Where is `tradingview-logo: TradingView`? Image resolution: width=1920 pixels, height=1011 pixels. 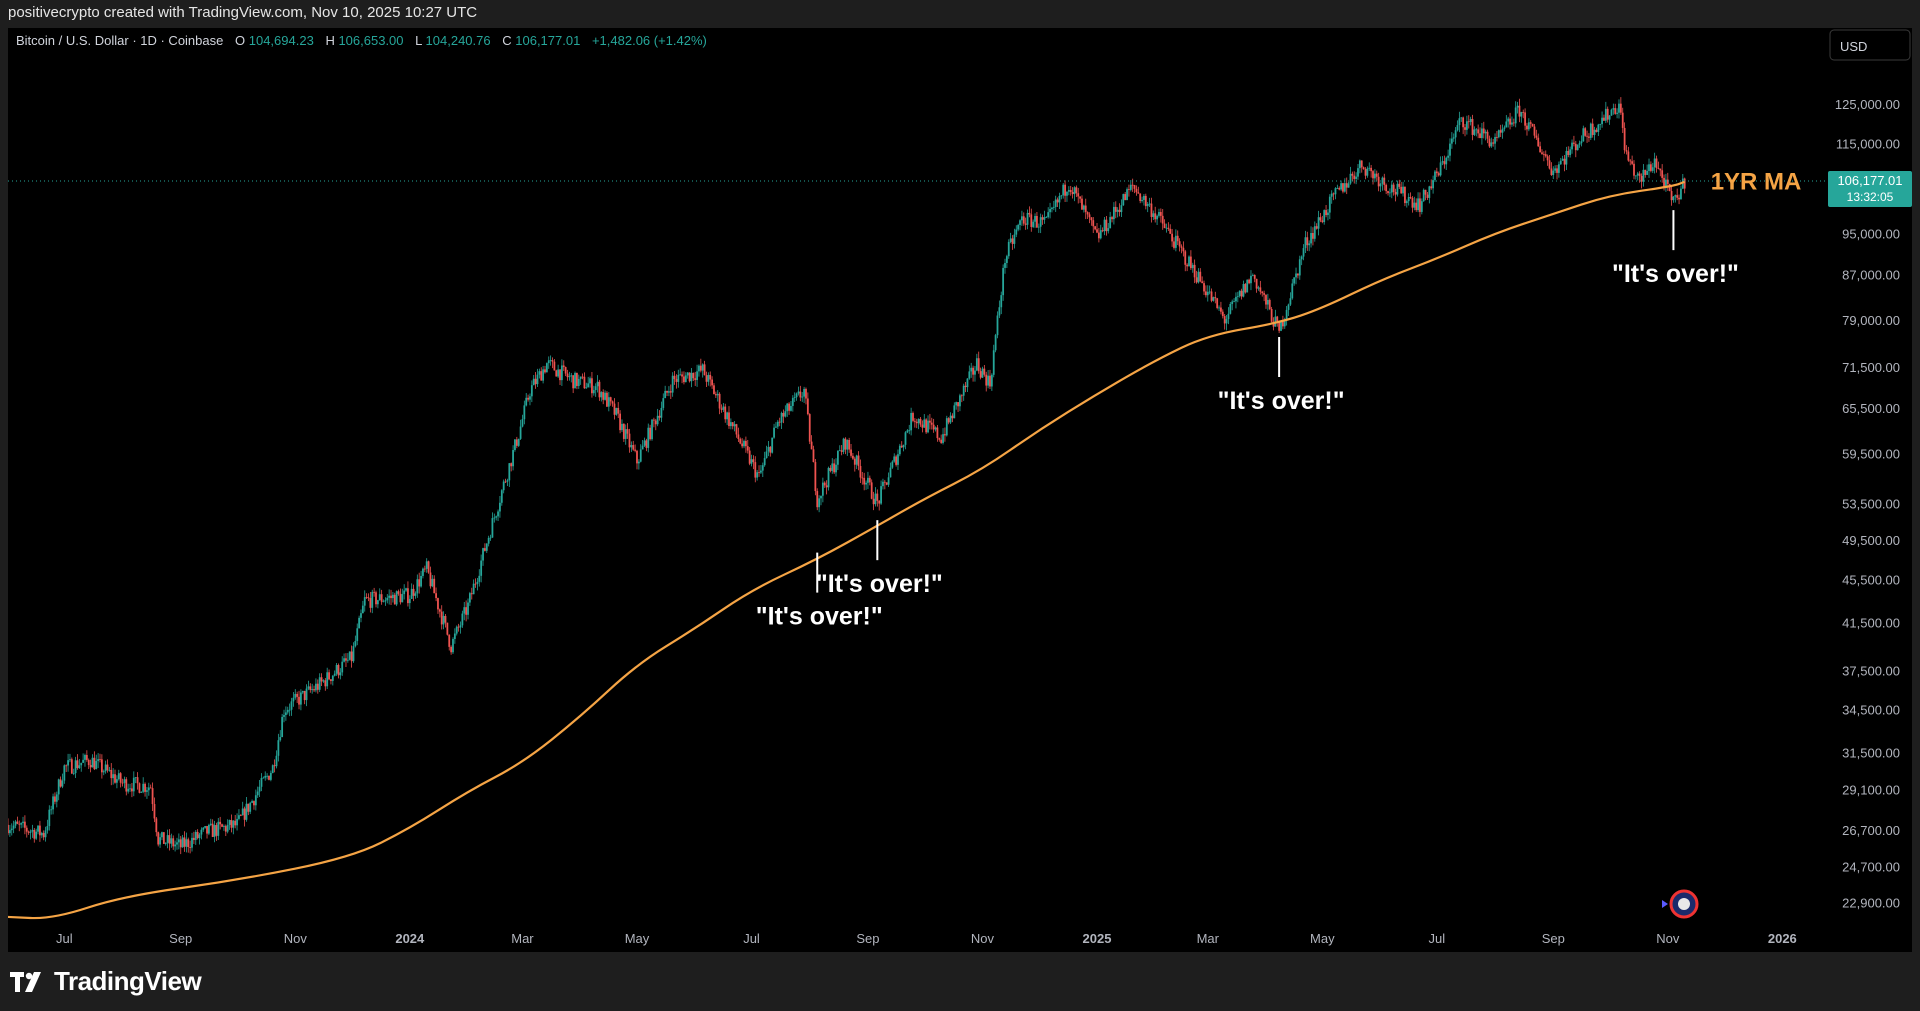
tradingview-logo: TradingView is located at coordinates (106, 981).